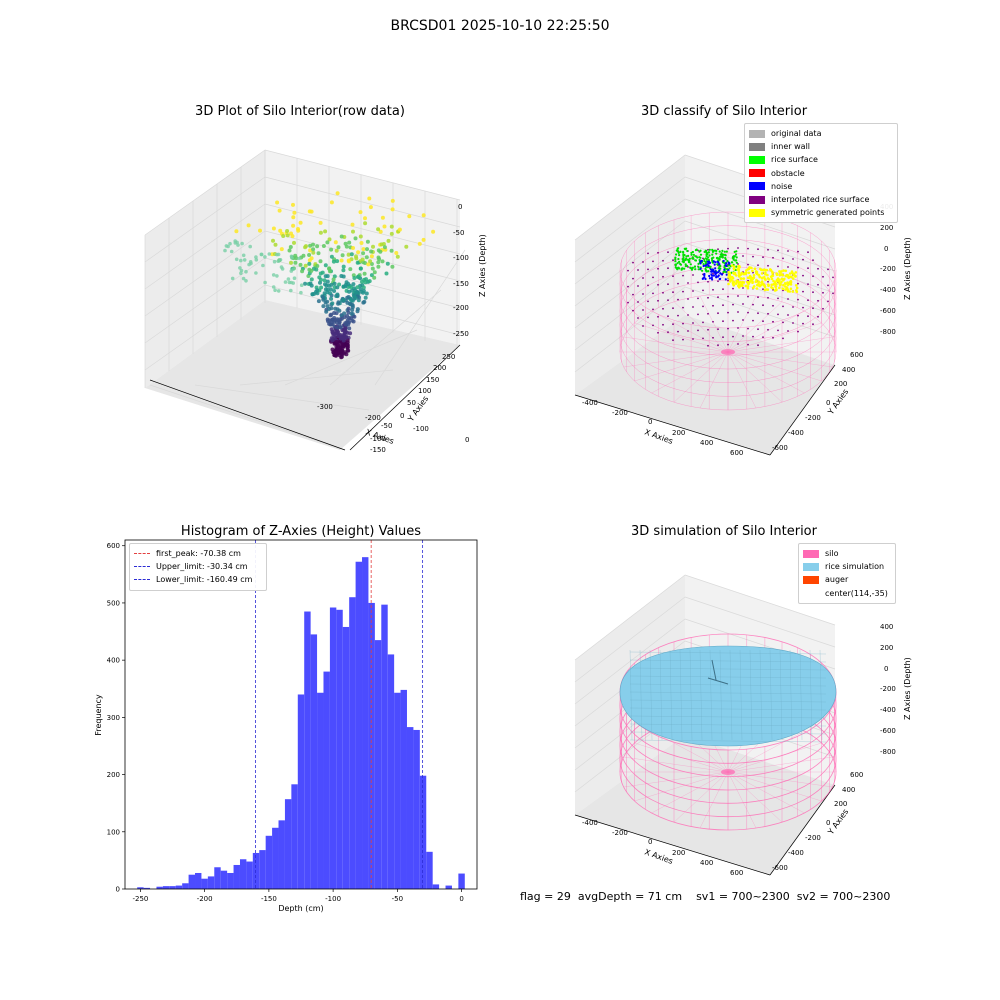  I want to click on p2-xtick-5: 600, so click(736, 453).